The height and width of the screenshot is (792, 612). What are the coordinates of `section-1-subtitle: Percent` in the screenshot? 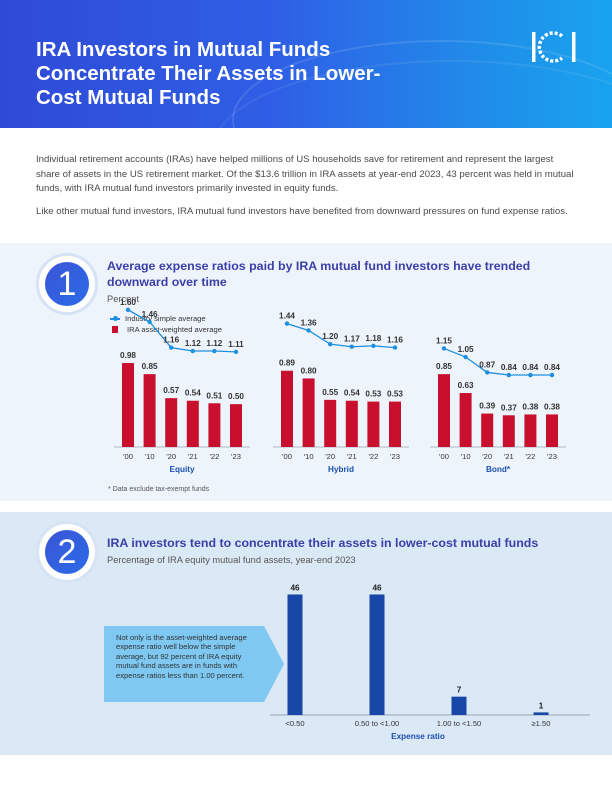 It's located at (123, 299).